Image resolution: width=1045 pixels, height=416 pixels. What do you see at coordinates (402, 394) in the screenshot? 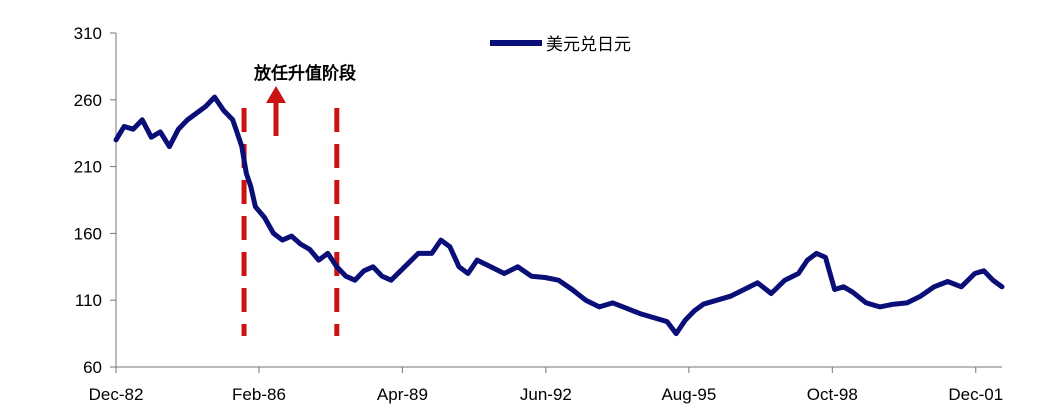
I see `x-tick-label: Apr-89` at bounding box center [402, 394].